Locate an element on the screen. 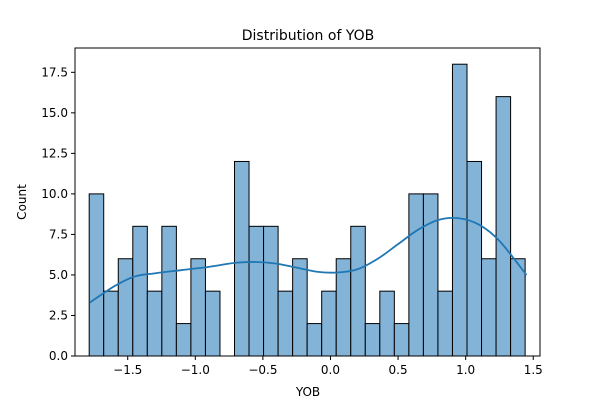  x-tick-label: 1.5 is located at coordinates (533, 370).